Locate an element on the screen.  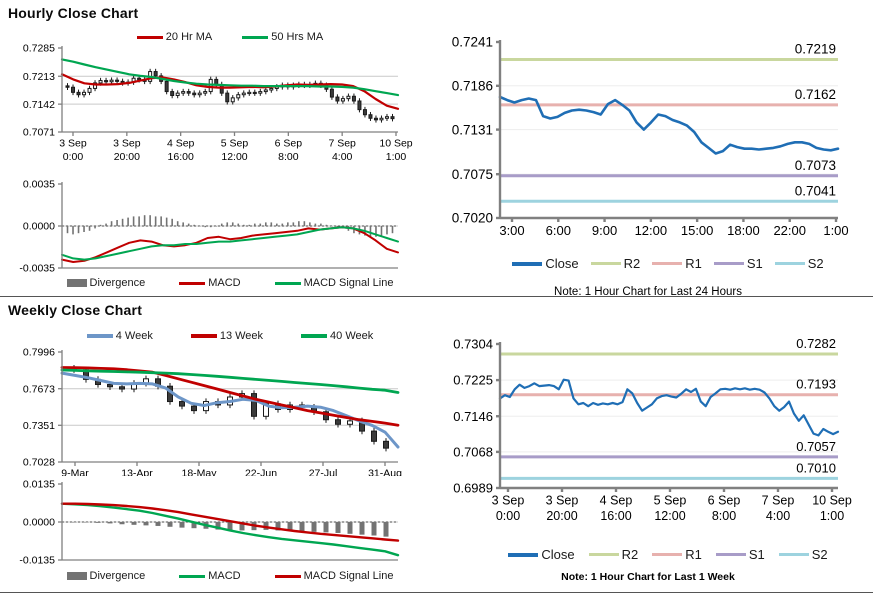
svg-text: 0.7241 is located at coordinates (472, 42).